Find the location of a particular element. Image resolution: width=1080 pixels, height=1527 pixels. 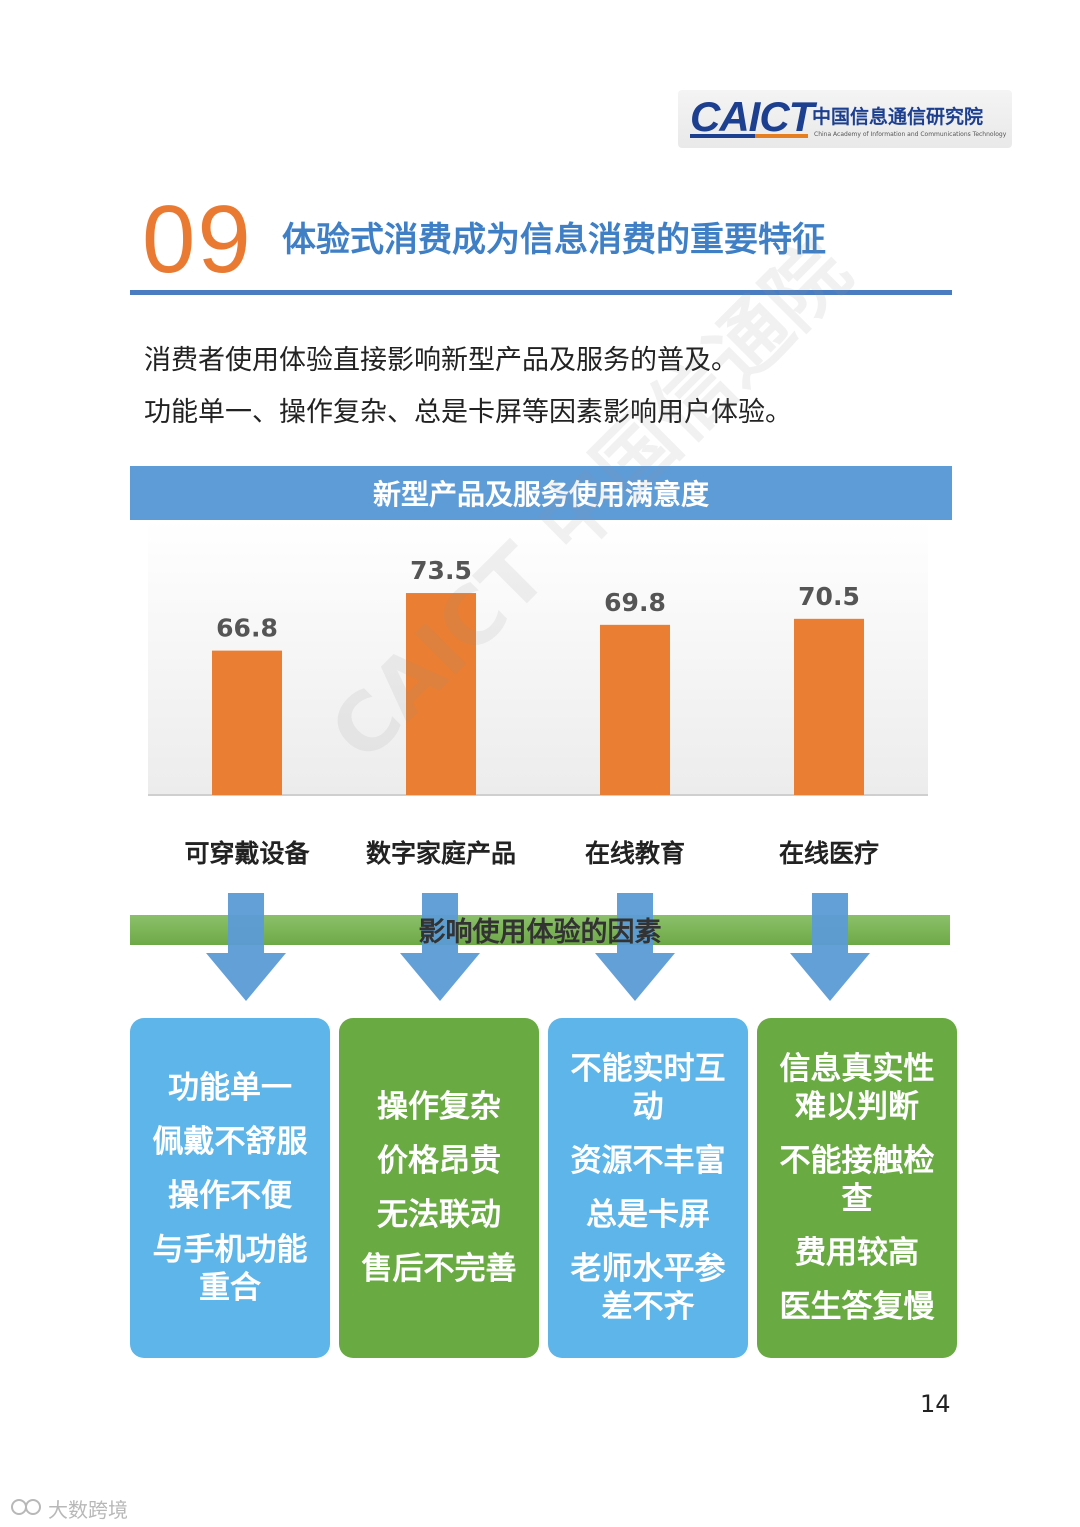

factor-item: 总是卡屏 is located at coordinates (648, 1215).